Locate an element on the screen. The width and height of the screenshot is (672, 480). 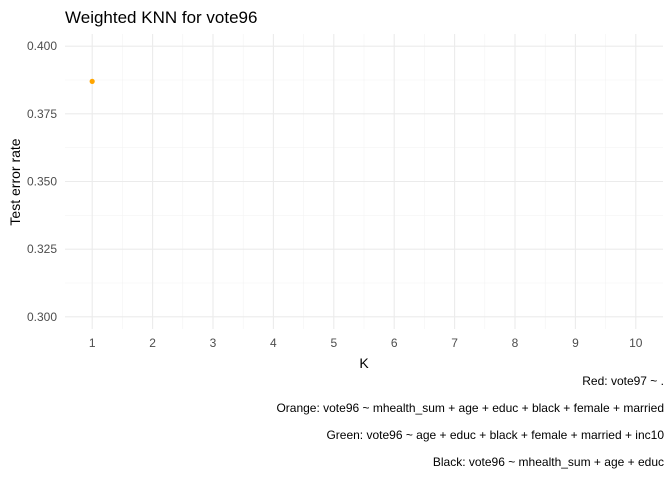
y-axis-title: Test error rate is located at coordinates (15, 181).